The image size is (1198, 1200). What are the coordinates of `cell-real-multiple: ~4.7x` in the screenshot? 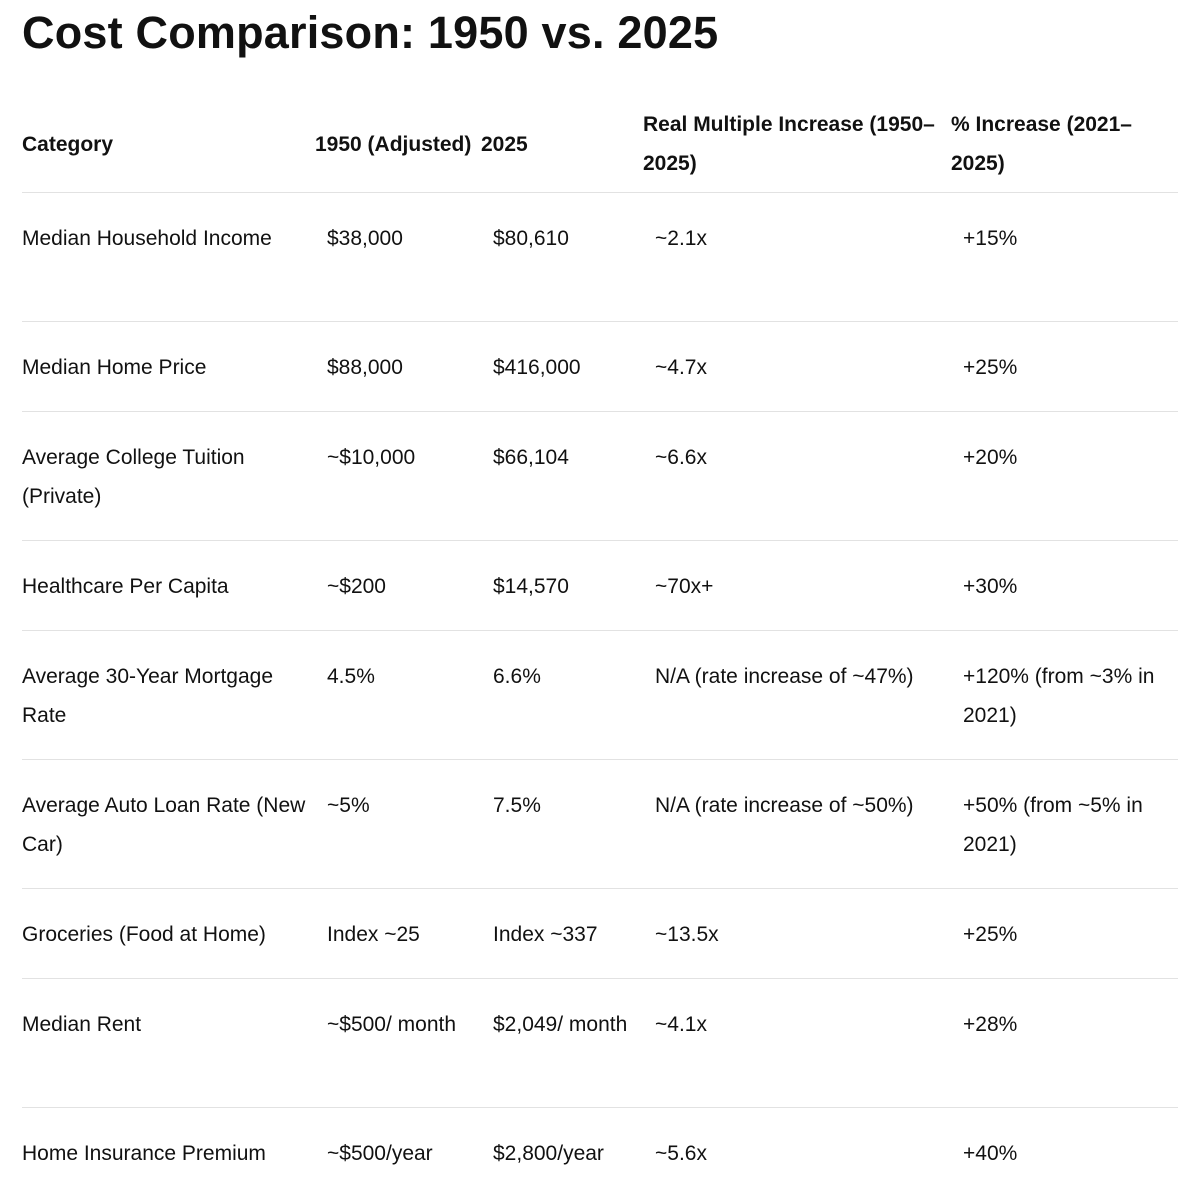 It's located at (681, 367).